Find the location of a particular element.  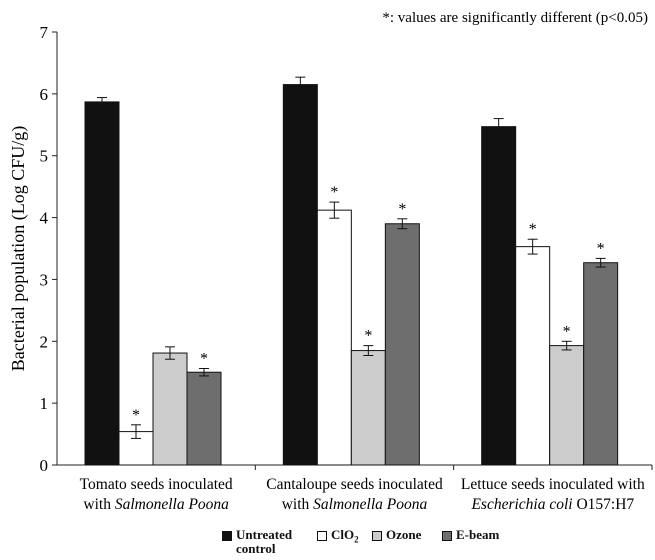

category-label-tail: O157:H7 is located at coordinates (604, 504).